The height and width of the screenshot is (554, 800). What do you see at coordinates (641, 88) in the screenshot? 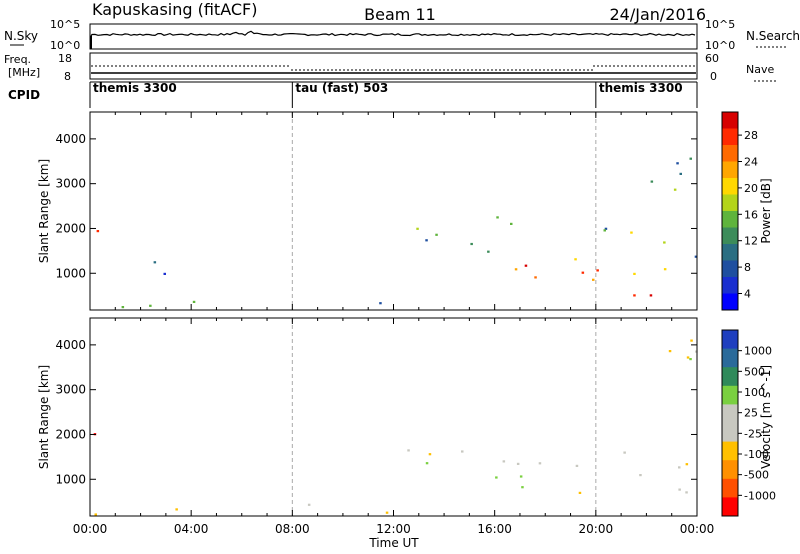
I see `cpid-segment-label: themis 3300` at bounding box center [641, 88].